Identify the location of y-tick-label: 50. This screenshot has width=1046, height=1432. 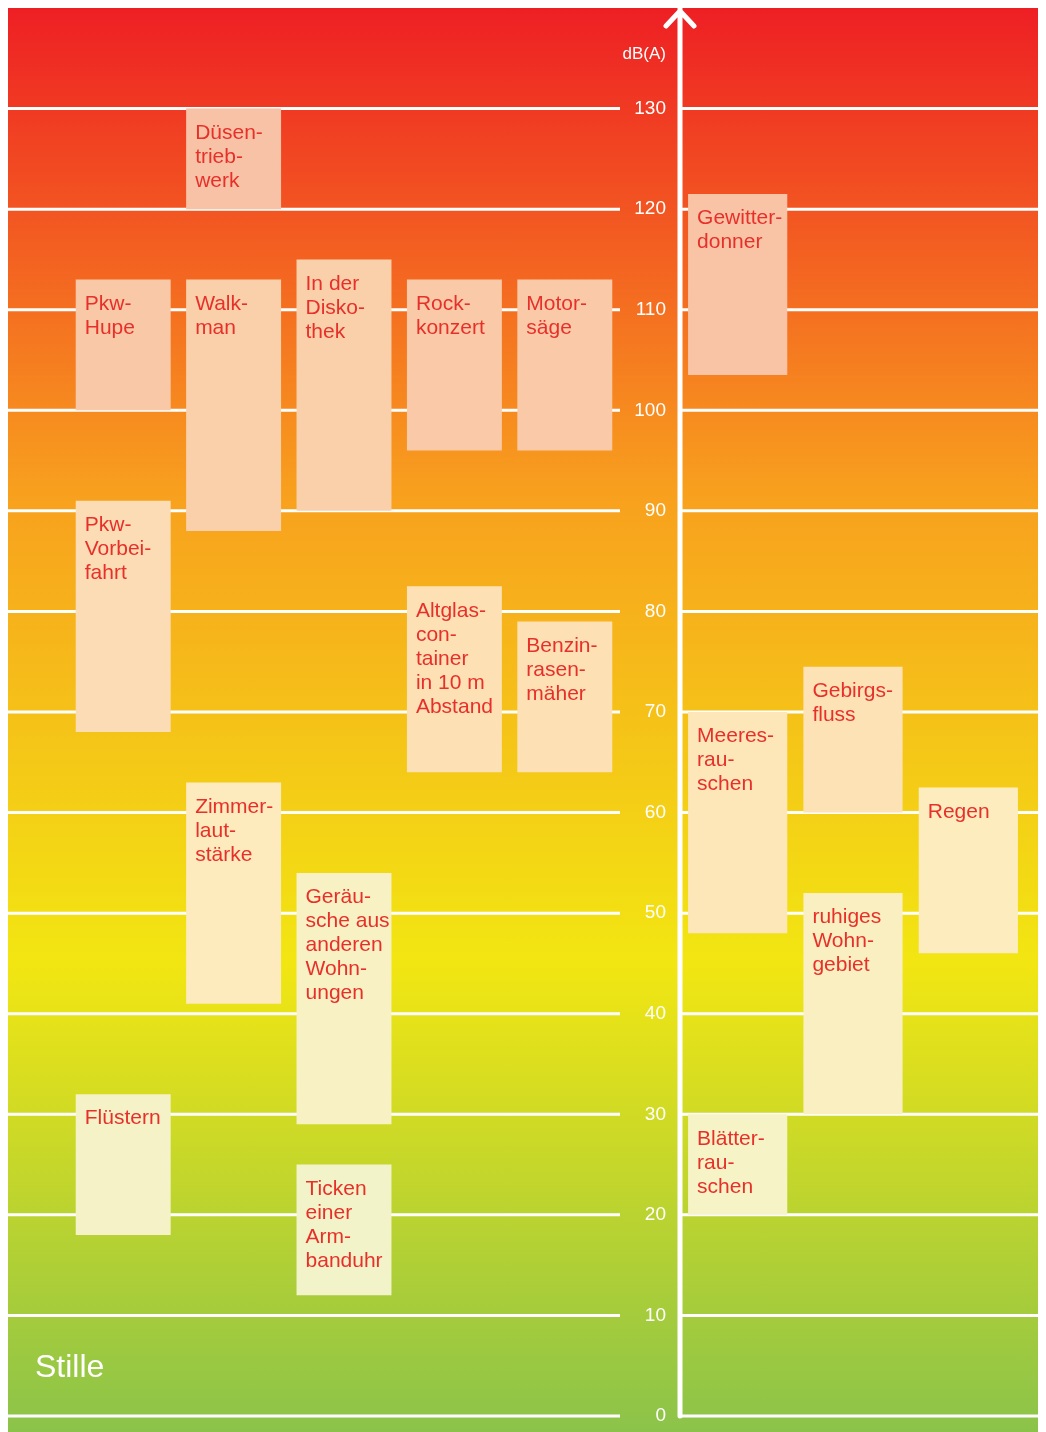
(655, 912).